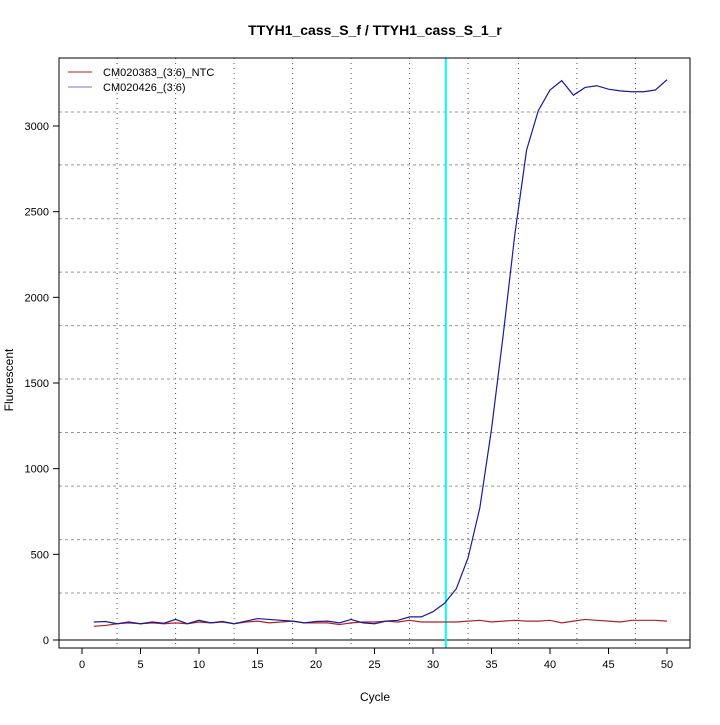 This screenshot has height=725, width=720. What do you see at coordinates (140, 665) in the screenshot?
I see `x-tick-label: 5` at bounding box center [140, 665].